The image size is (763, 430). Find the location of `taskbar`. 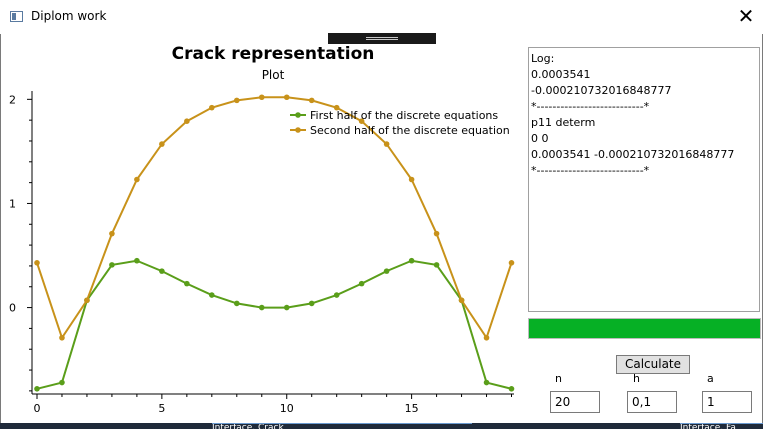

taskbar is located at coordinates (381, 426).